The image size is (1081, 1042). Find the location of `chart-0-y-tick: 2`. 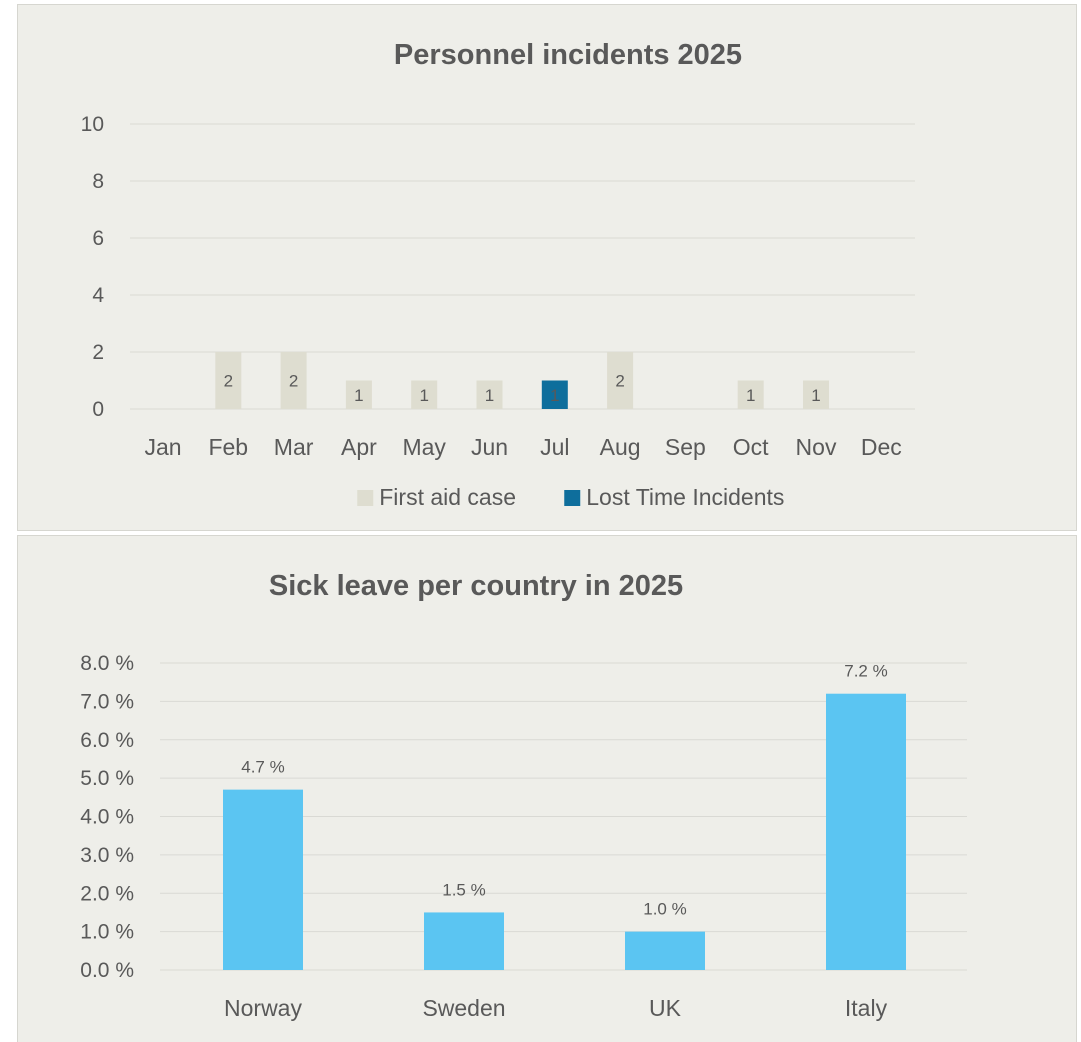

chart-0-y-tick: 2 is located at coordinates (98, 352).